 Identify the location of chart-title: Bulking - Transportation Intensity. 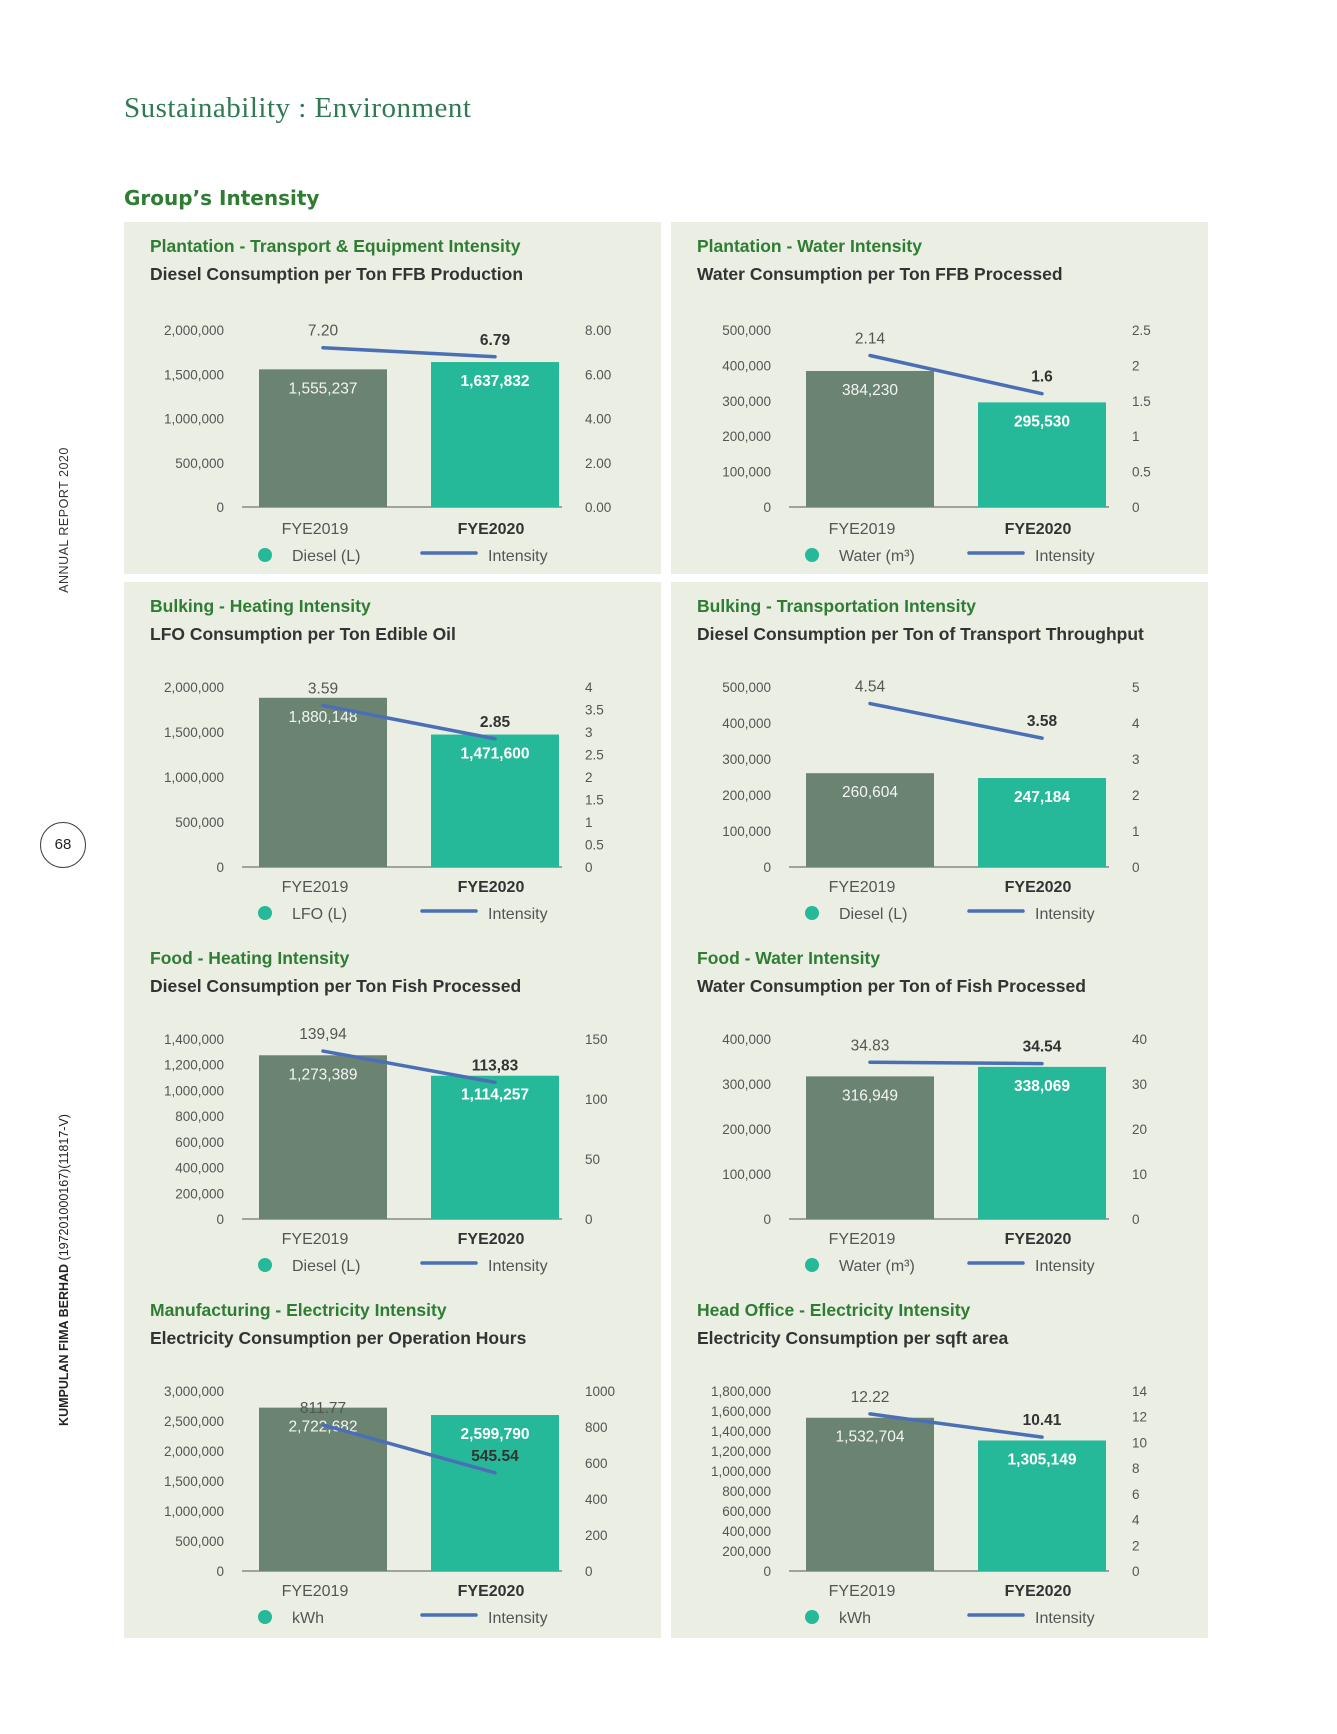
(836, 606).